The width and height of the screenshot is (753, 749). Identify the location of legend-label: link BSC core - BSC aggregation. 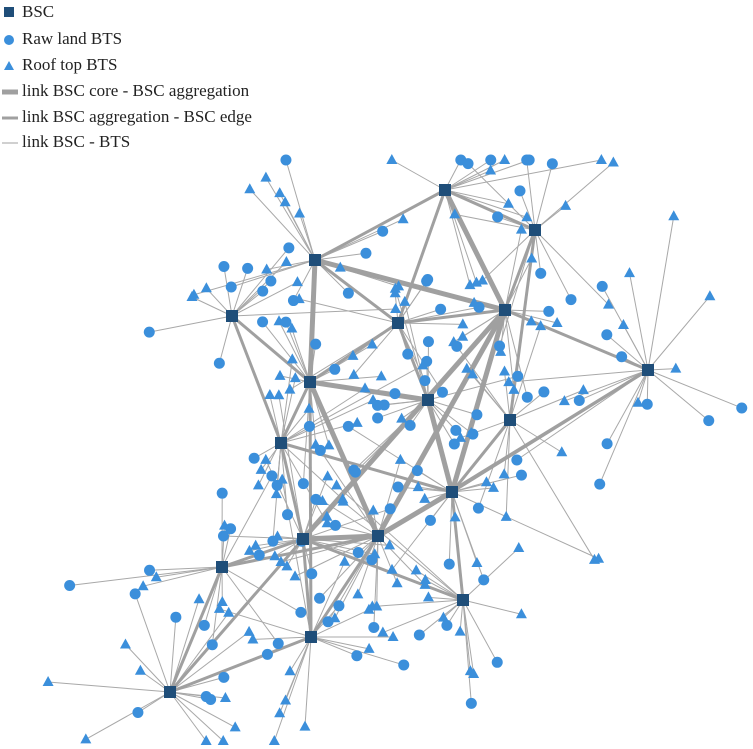
(136, 90).